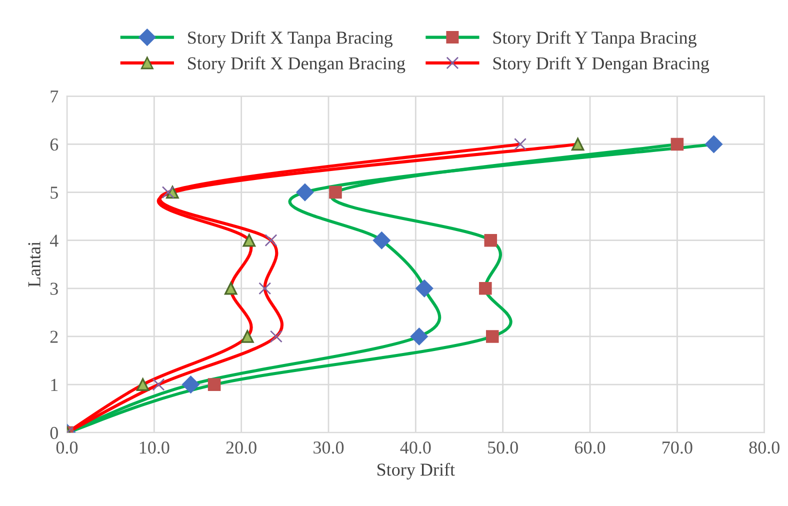  Describe the element at coordinates (601, 65) in the screenshot. I see `legend-label: Story Drift Y Dengan Bracing` at that location.